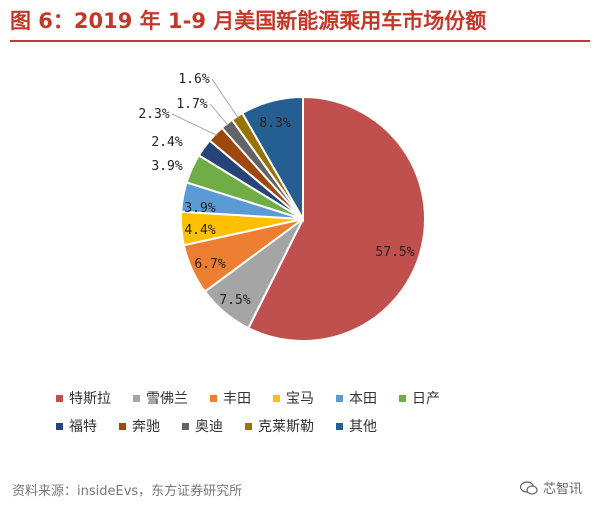 This screenshot has height=510, width=600. Describe the element at coordinates (363, 427) in the screenshot. I see `legend-label: 其他` at that location.